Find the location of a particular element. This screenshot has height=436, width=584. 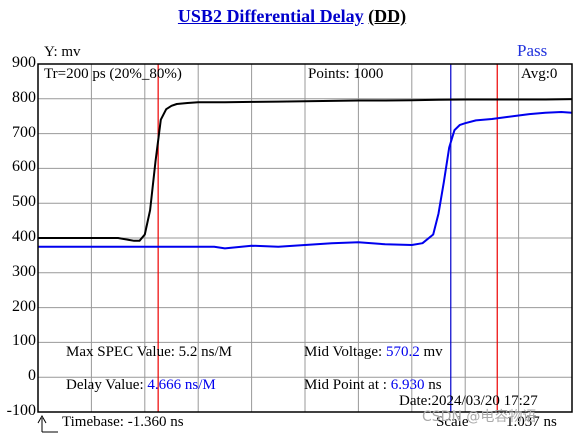

points-label: Points: 1000 is located at coordinates (346, 74).